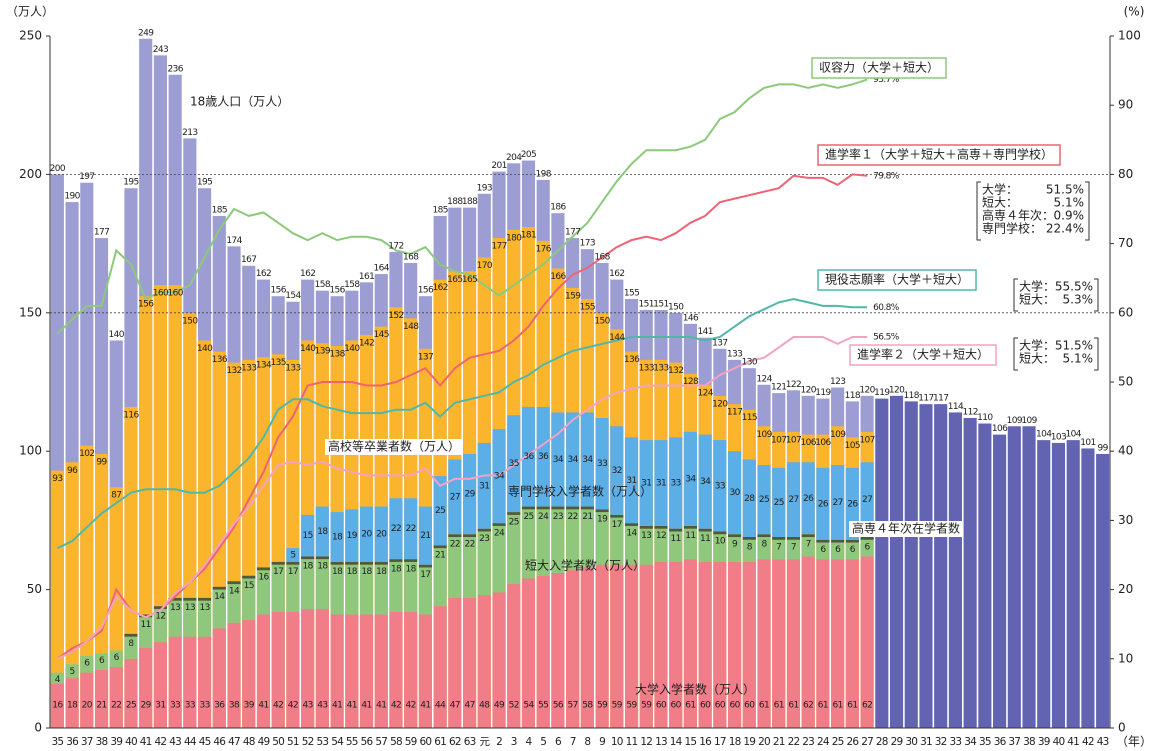 The width and height of the screenshot is (1155, 751). What do you see at coordinates (278, 742) in the screenshot?
I see `x-tick-label: 50` at bounding box center [278, 742].